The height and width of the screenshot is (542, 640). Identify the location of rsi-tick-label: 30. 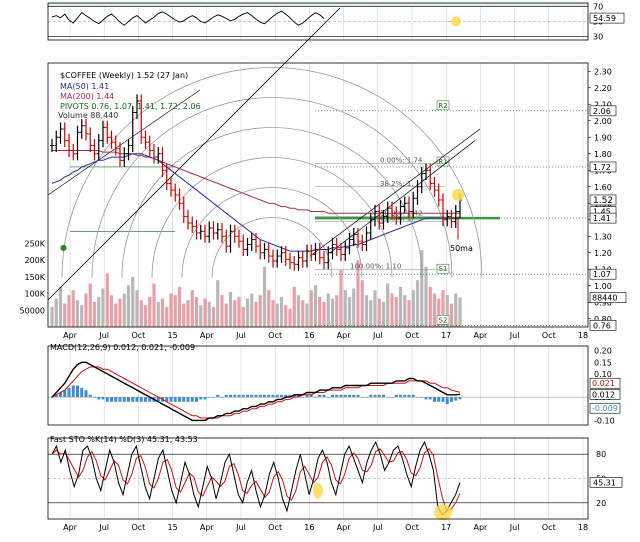
(598, 36).